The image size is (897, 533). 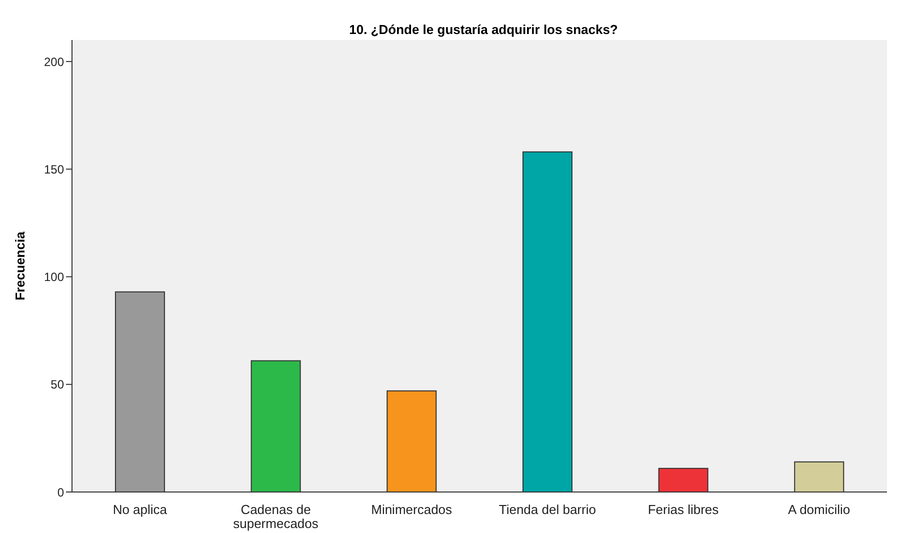 I want to click on y-tick-label: 150, so click(x=54, y=169).